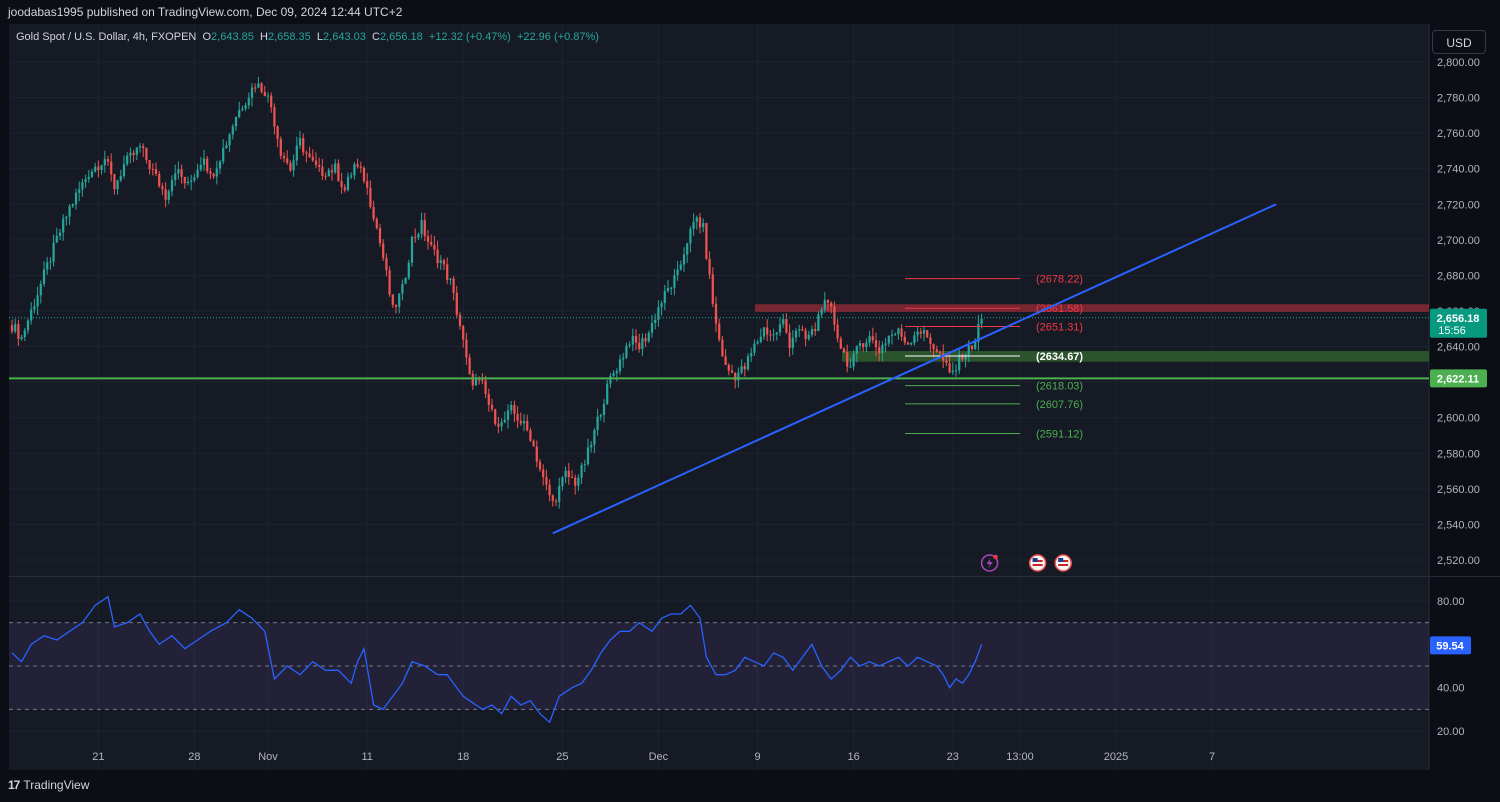  Describe the element at coordinates (1059, 435) in the screenshot. I see `level-label: (2591.12)` at that location.